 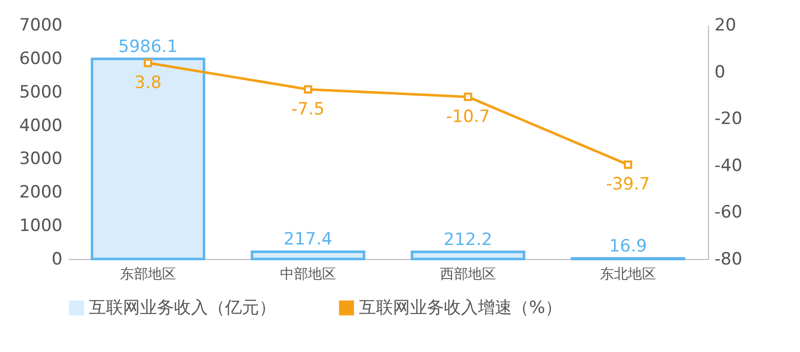 I want to click on y2-tick-label: 0, so click(x=720, y=72).